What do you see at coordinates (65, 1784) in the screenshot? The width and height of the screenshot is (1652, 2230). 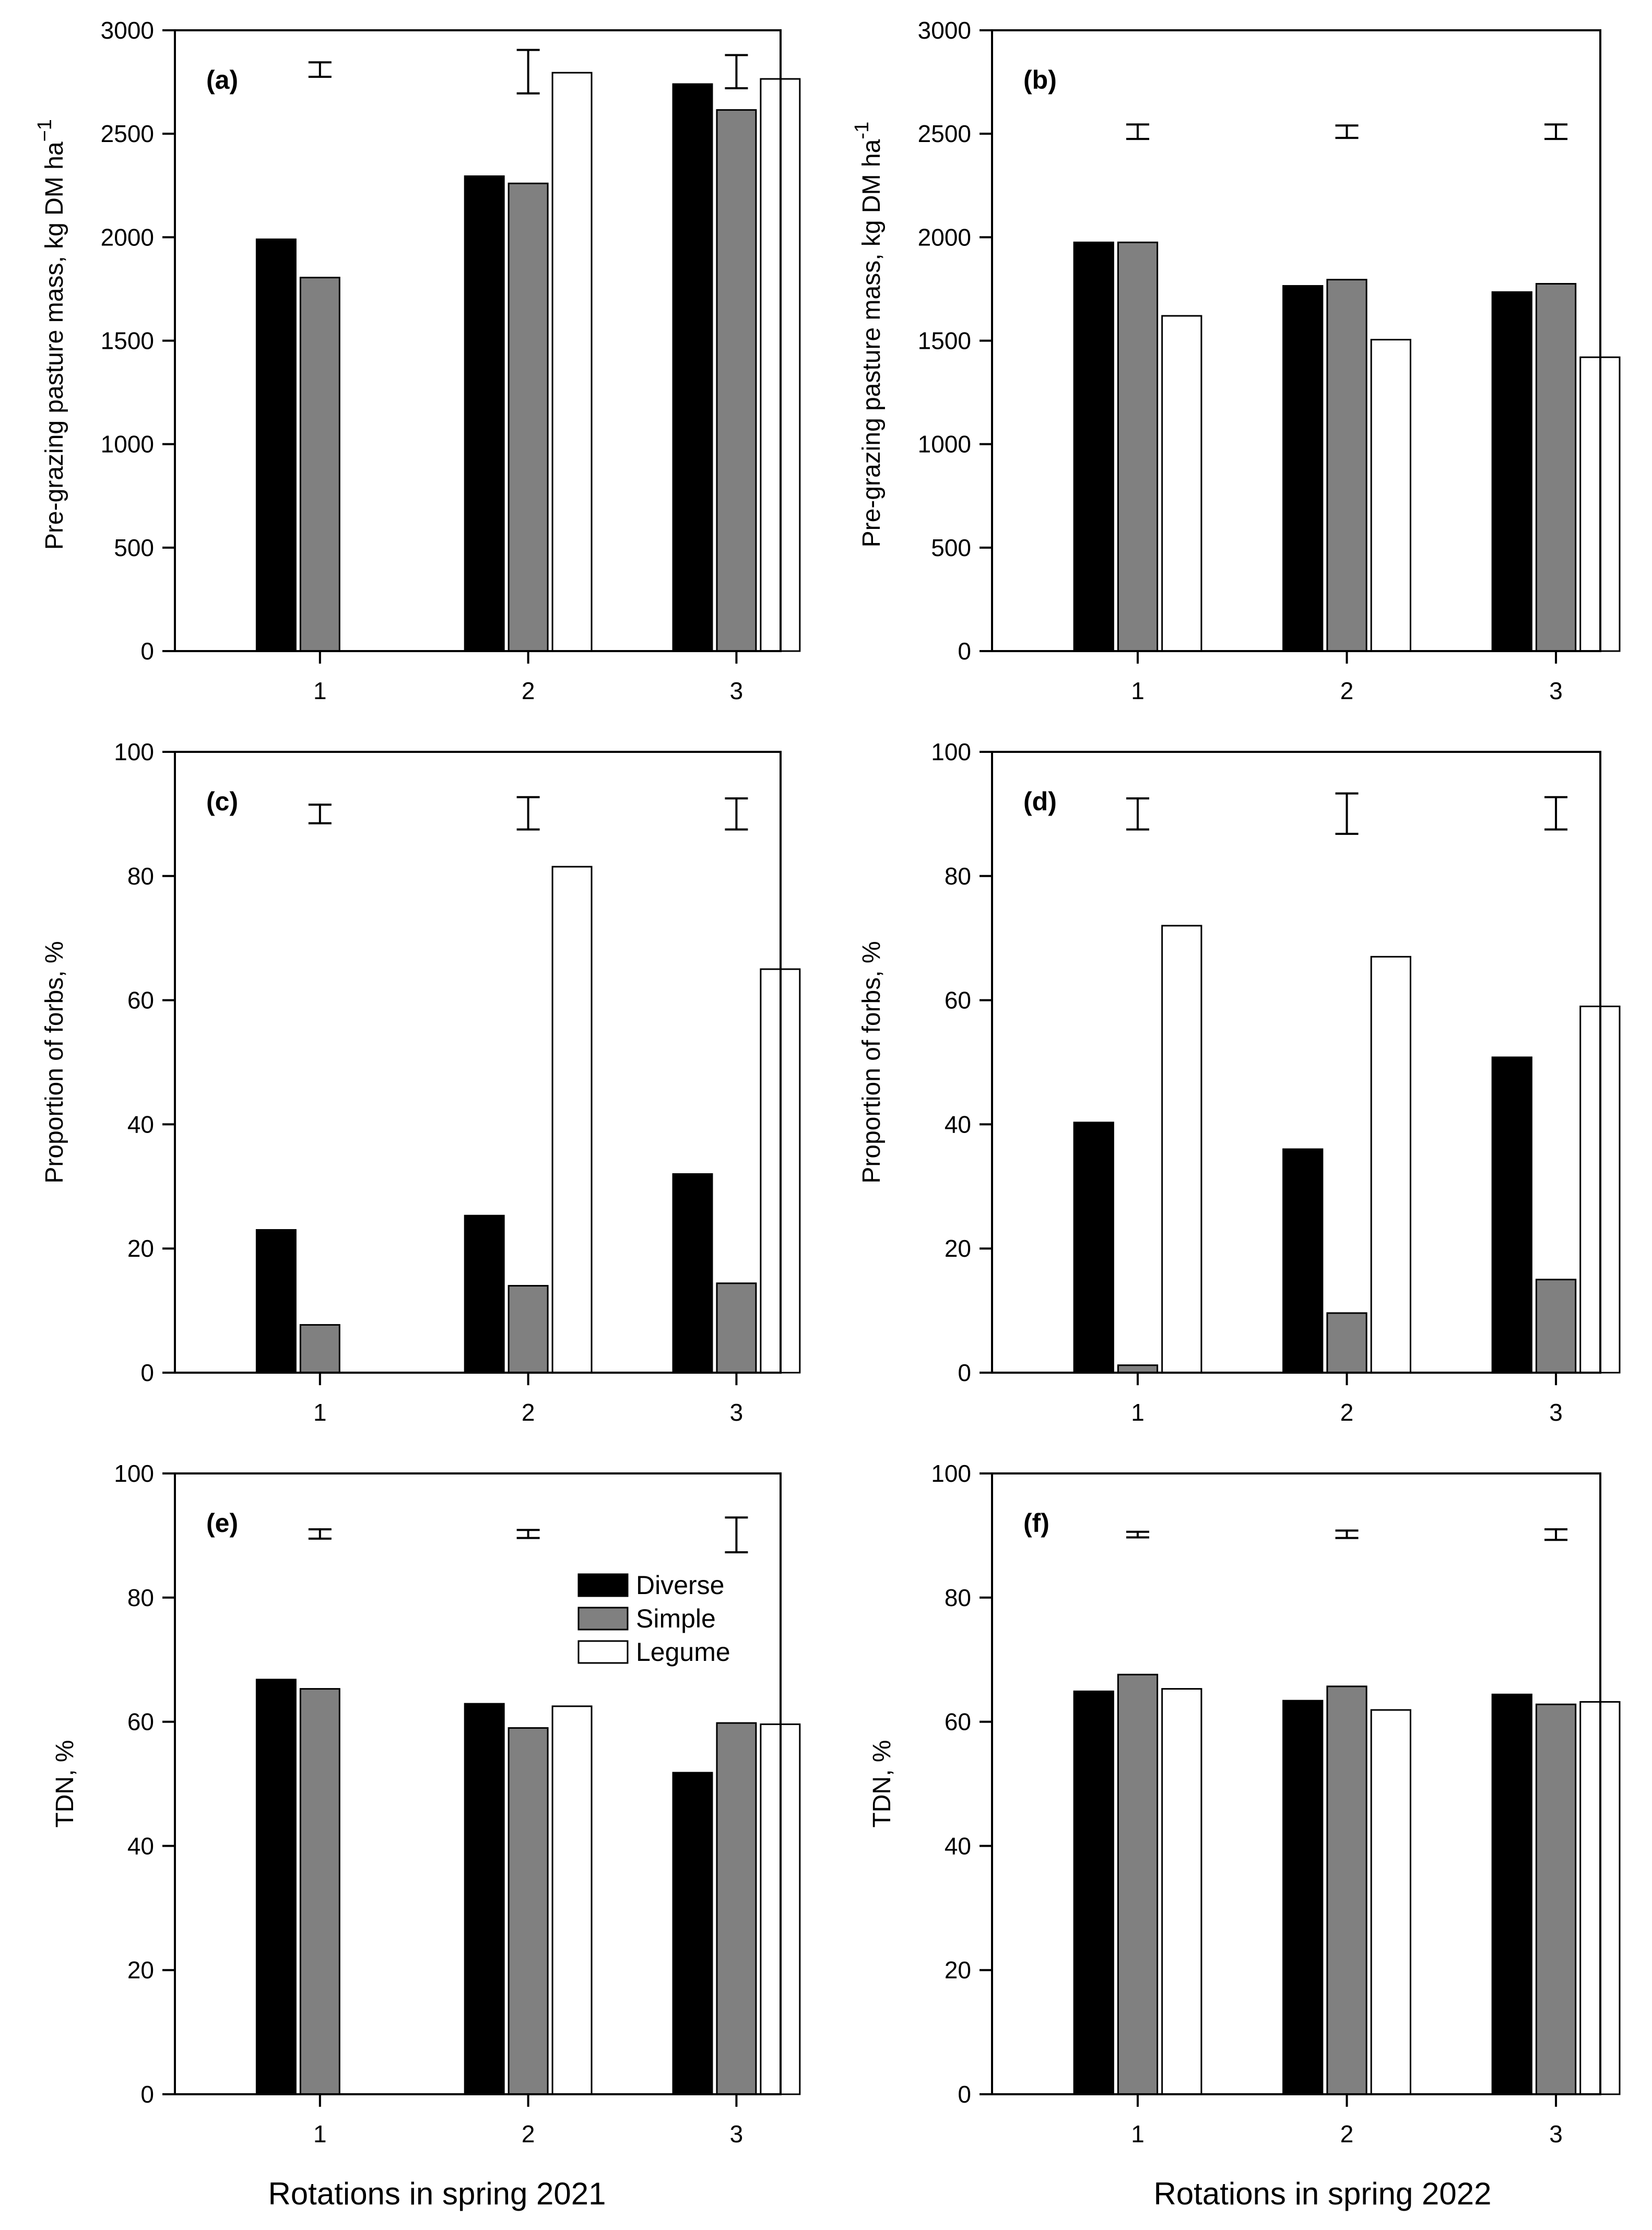 I see `y-axis-title-text: TDN, %` at bounding box center [65, 1784].